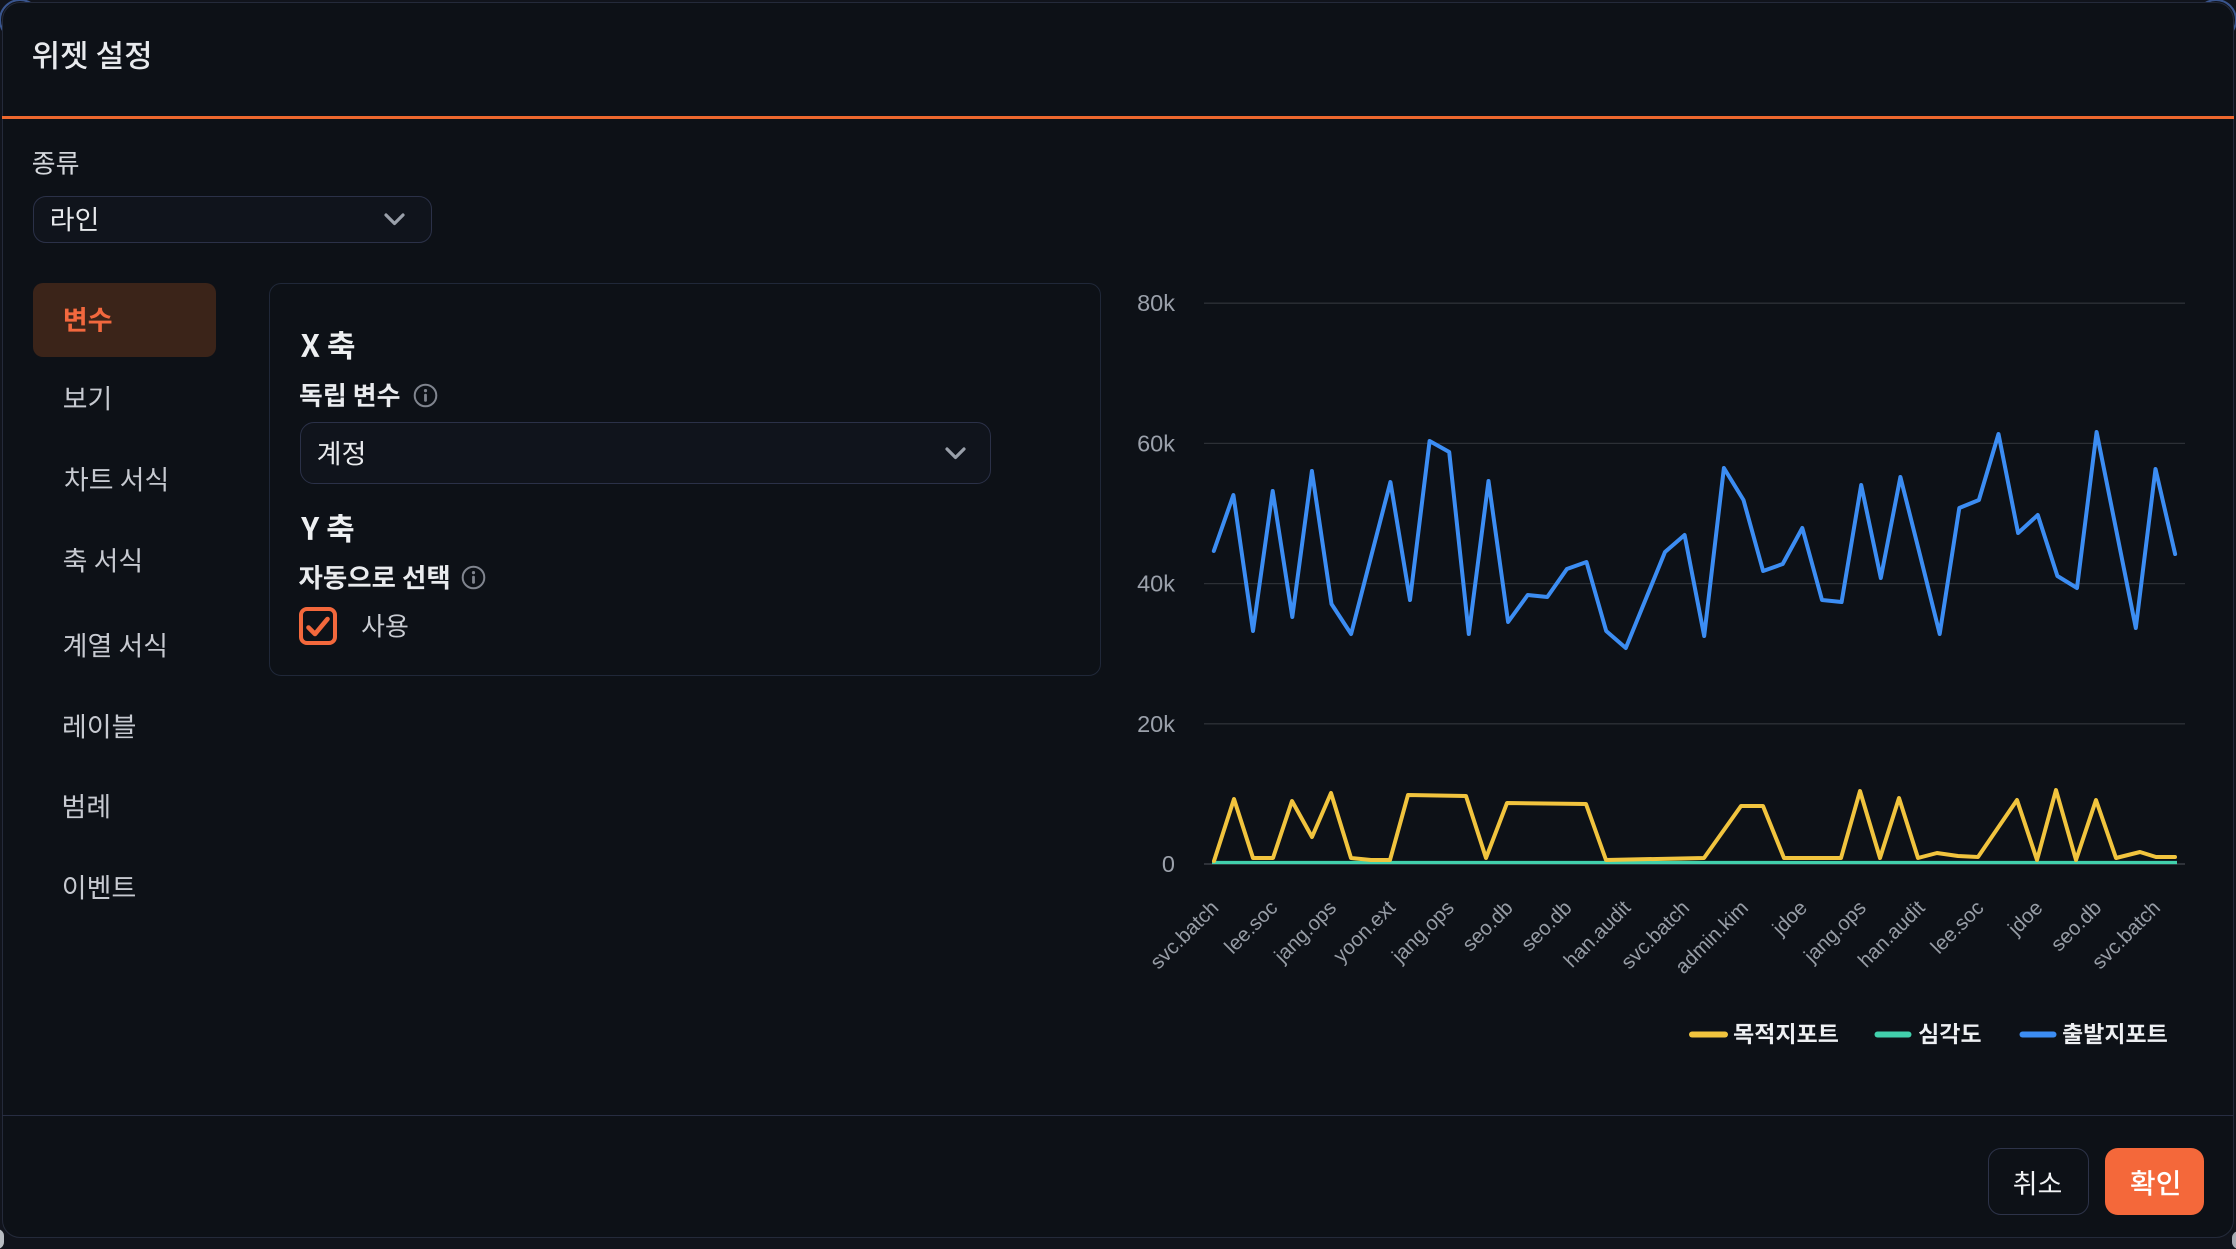  Describe the element at coordinates (1364, 931) in the screenshot. I see `svg-text: yoon.ext` at that location.